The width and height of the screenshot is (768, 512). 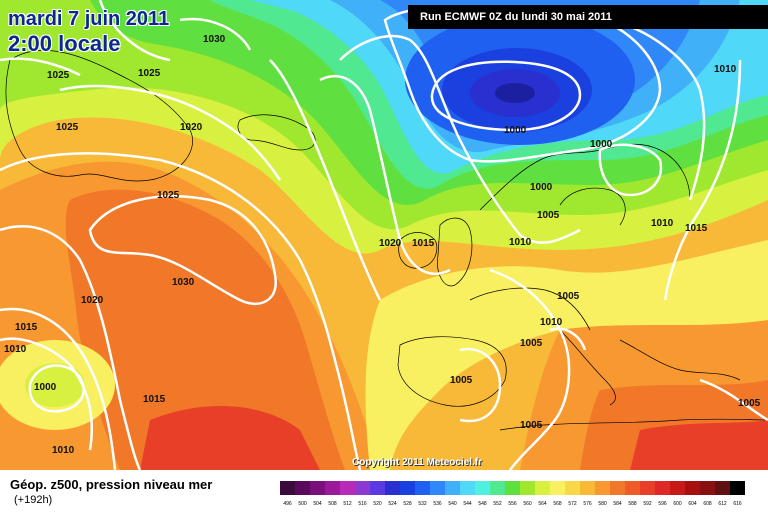 What do you see at coordinates (542, 504) in the screenshot?
I see `colorbar-tick-564: 564` at bounding box center [542, 504].